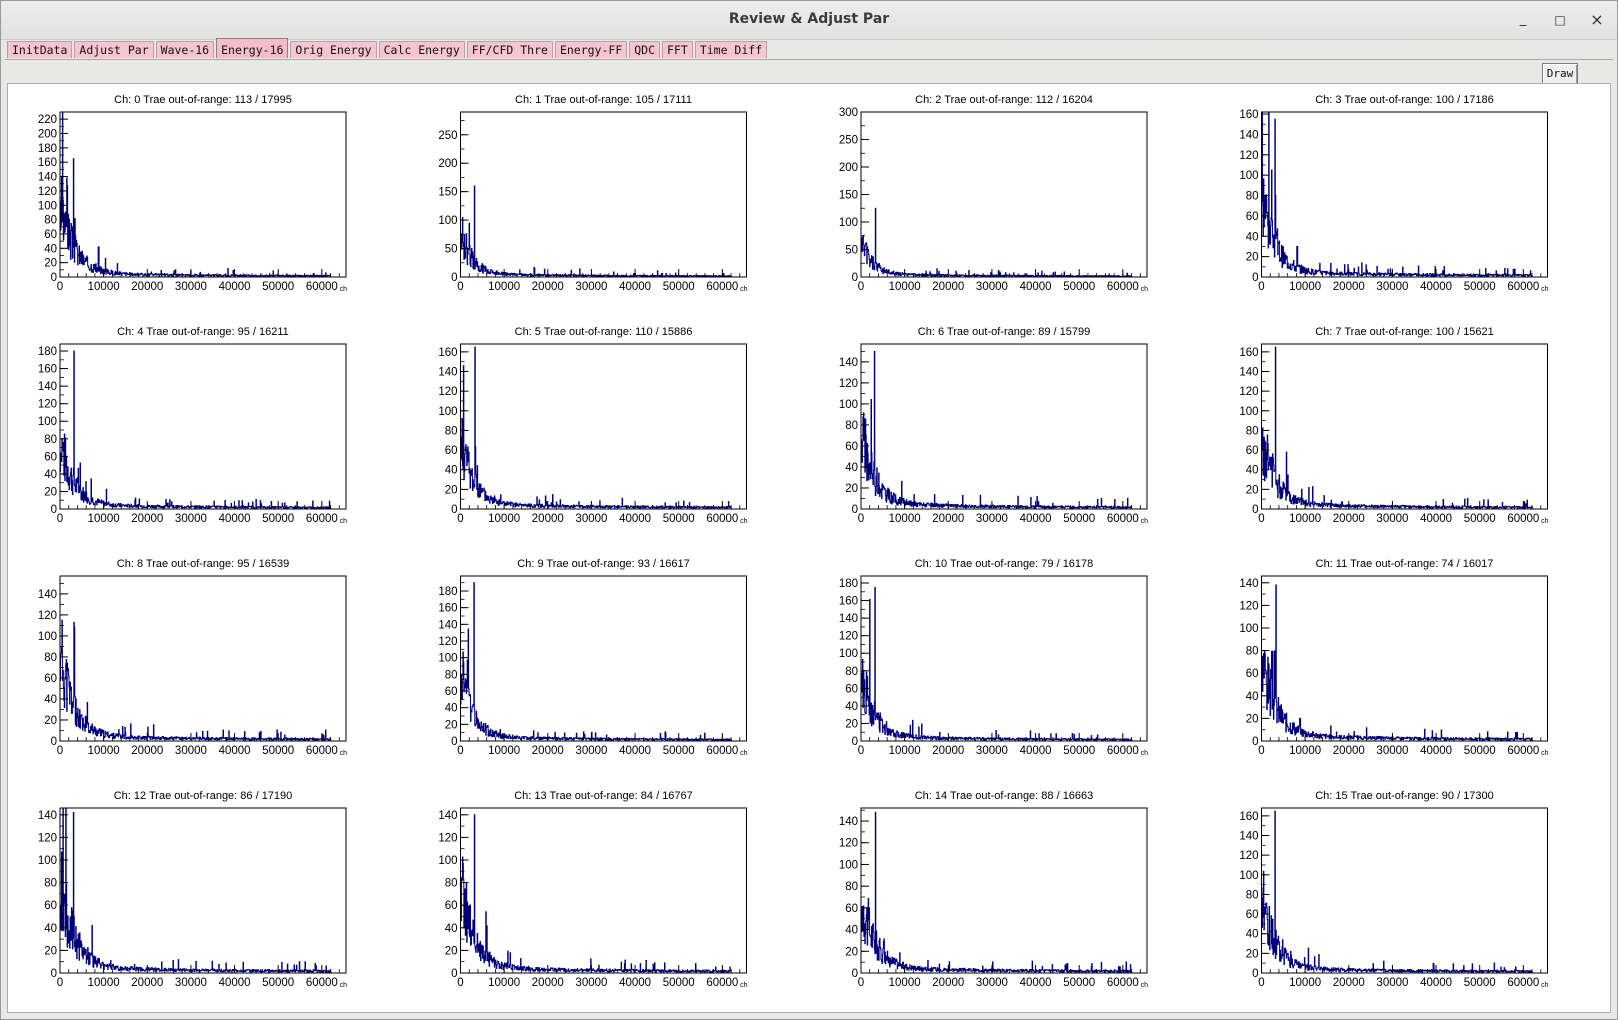 The width and height of the screenshot is (1618, 1020). What do you see at coordinates (1004, 564) in the screenshot?
I see `histogram-title: Ch: 10 Trae out-of-range: 79 / 16178` at bounding box center [1004, 564].